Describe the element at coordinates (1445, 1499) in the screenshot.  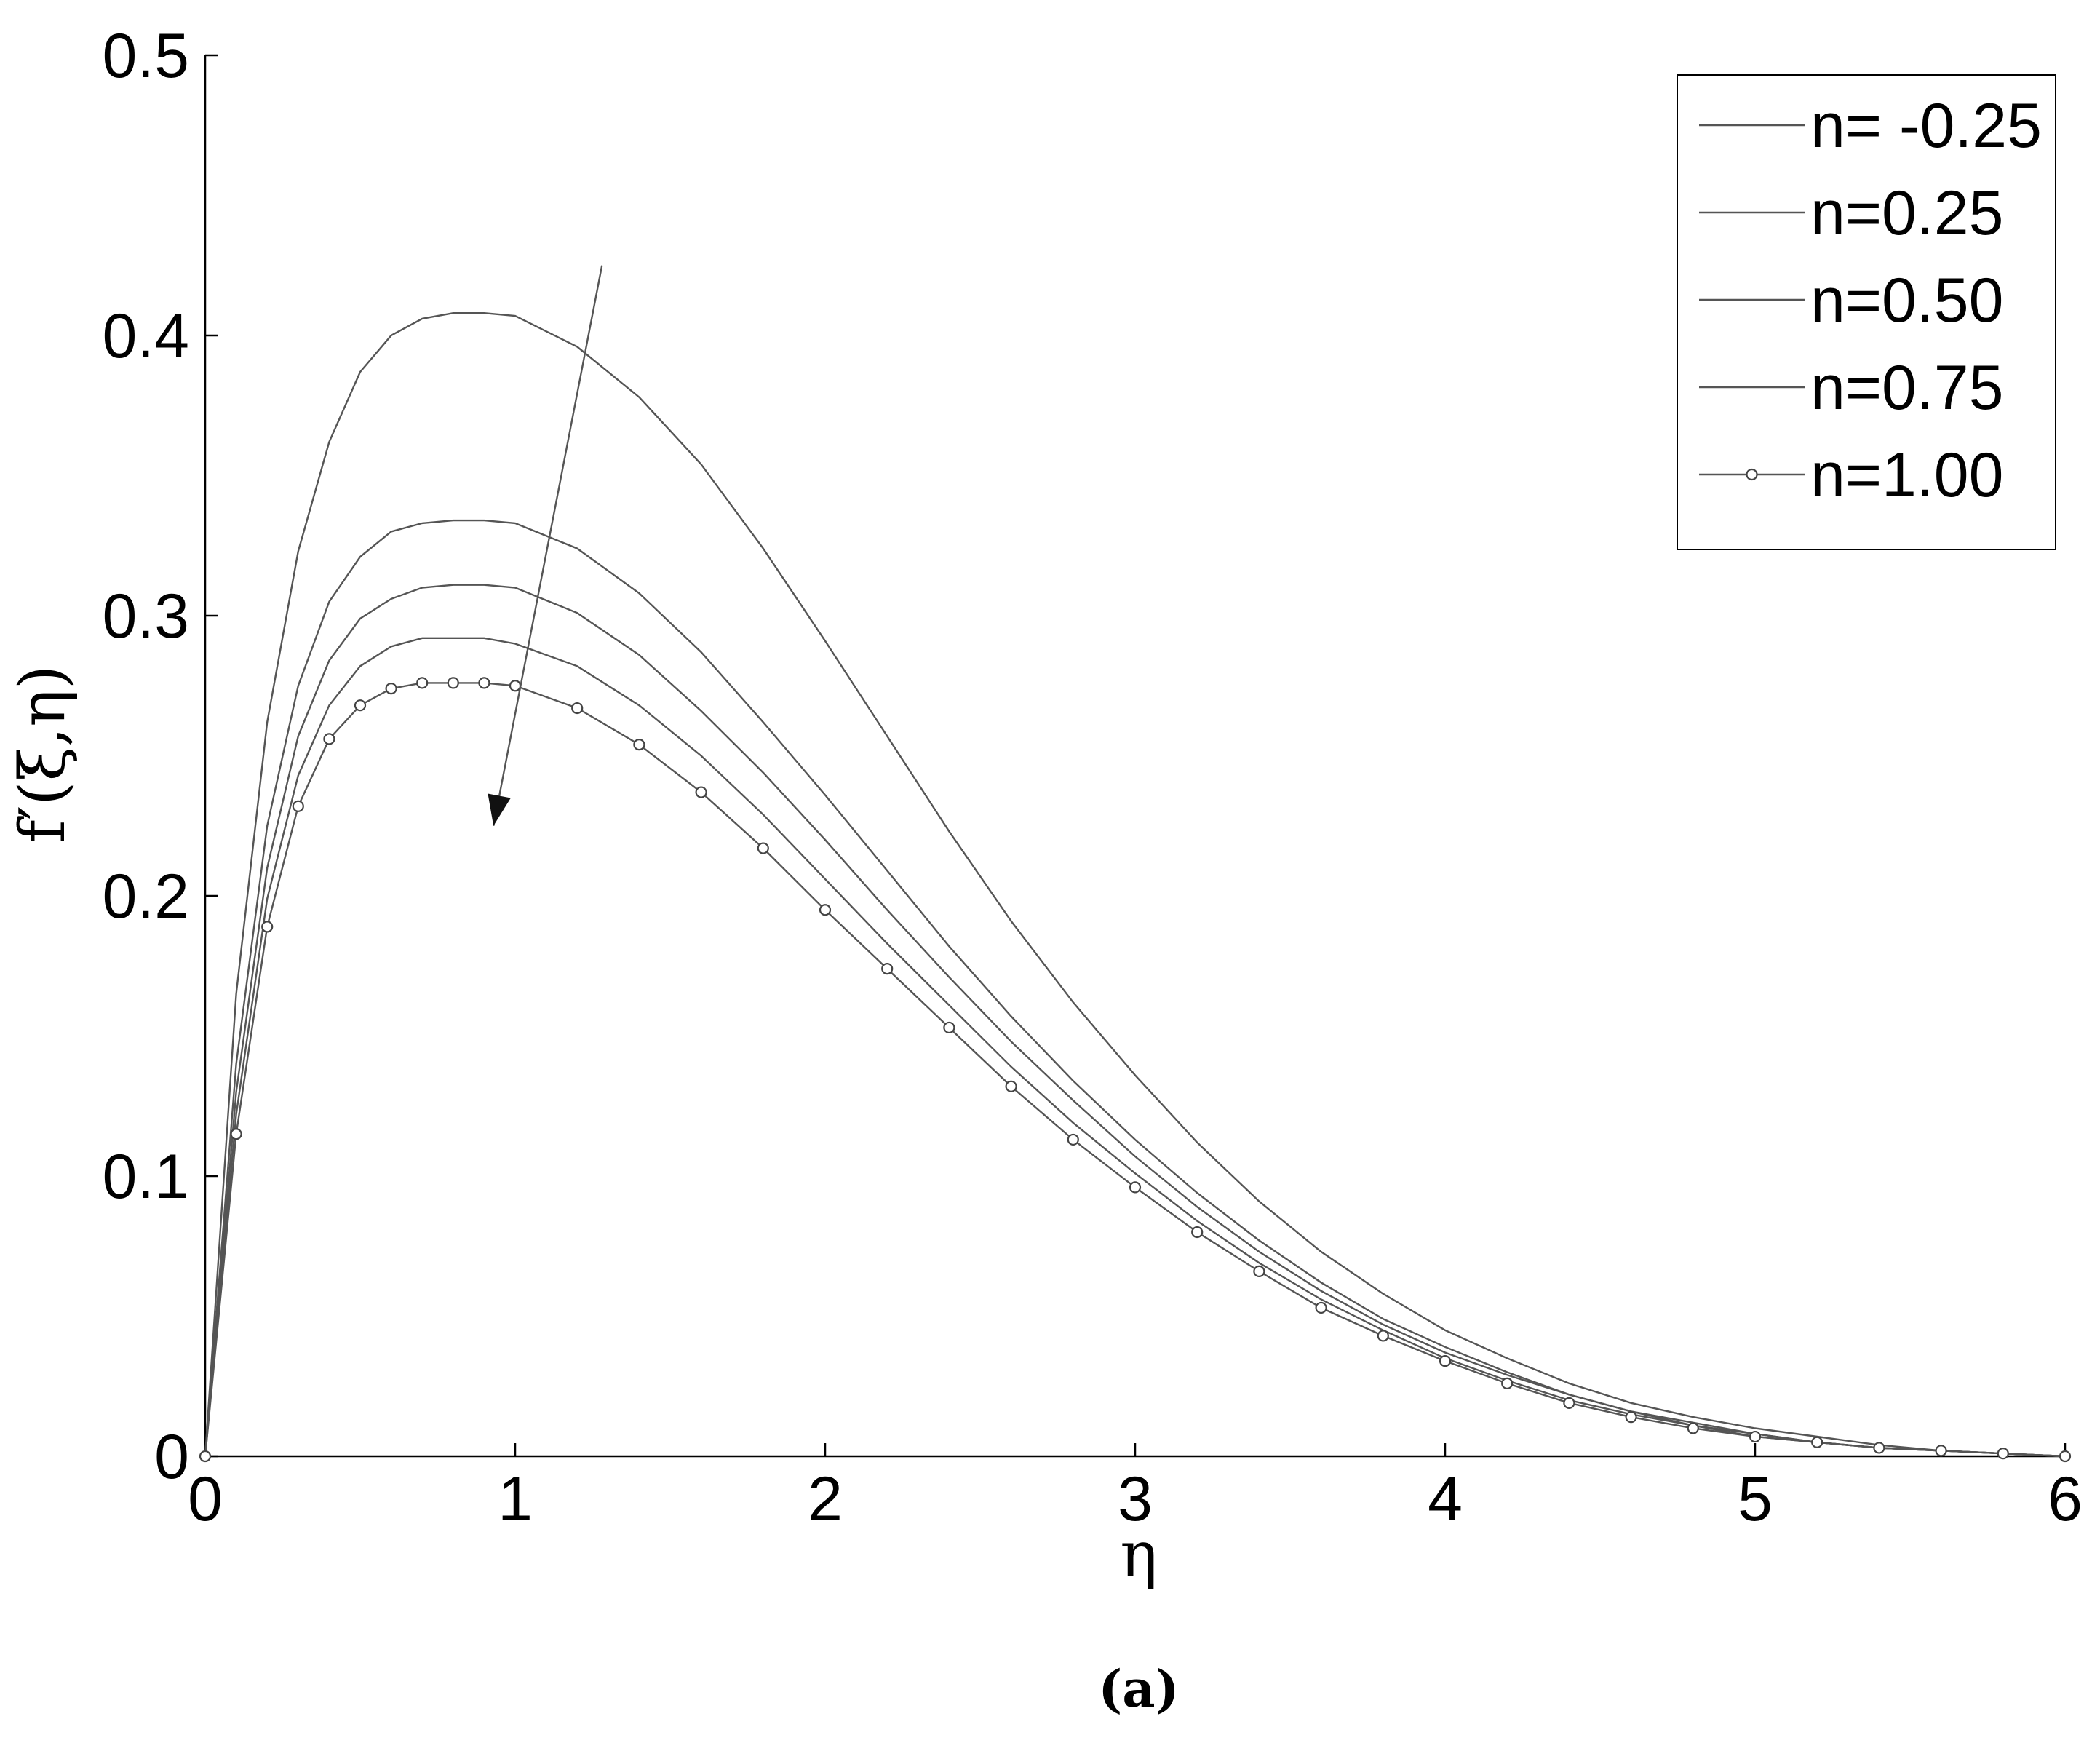
I see `x-tick-label: 4` at that location.